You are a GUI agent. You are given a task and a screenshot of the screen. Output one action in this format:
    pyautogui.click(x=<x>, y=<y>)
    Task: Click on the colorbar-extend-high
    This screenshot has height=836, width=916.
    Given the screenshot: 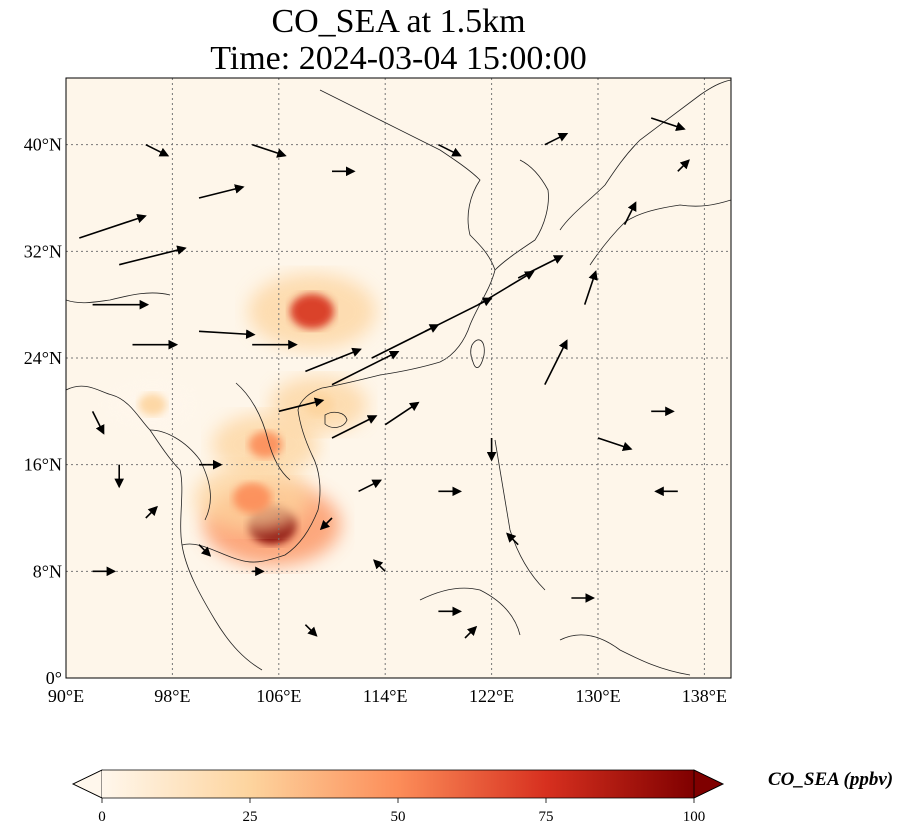 What is the action you would take?
    pyautogui.click(x=708, y=784)
    